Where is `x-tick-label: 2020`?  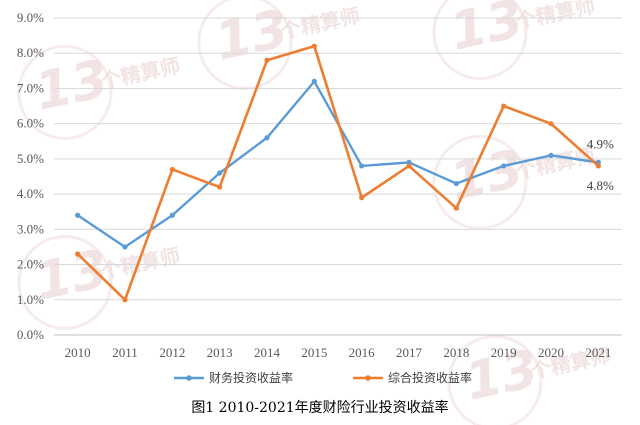
x-tick-label: 2020 is located at coordinates (551, 352).